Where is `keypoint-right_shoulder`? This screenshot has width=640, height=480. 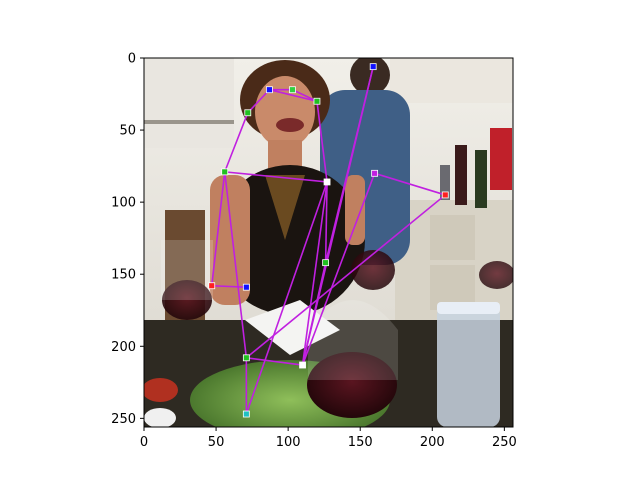 keypoint-right_shoulder is located at coordinates (327, 182).